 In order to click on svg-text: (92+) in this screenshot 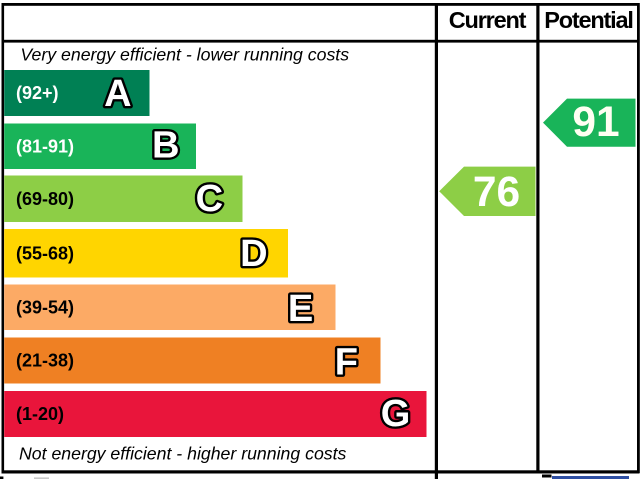, I will do `click(37, 93)`.